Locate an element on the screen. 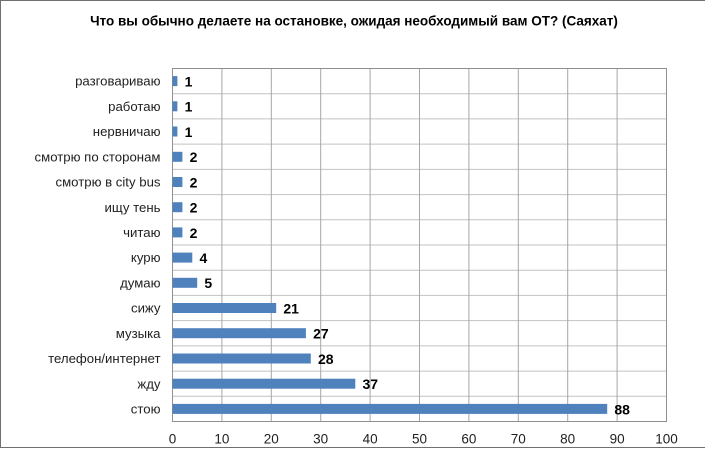 This screenshot has height=453, width=705. svg-text: смотрю по сторонам is located at coordinates (98, 156).